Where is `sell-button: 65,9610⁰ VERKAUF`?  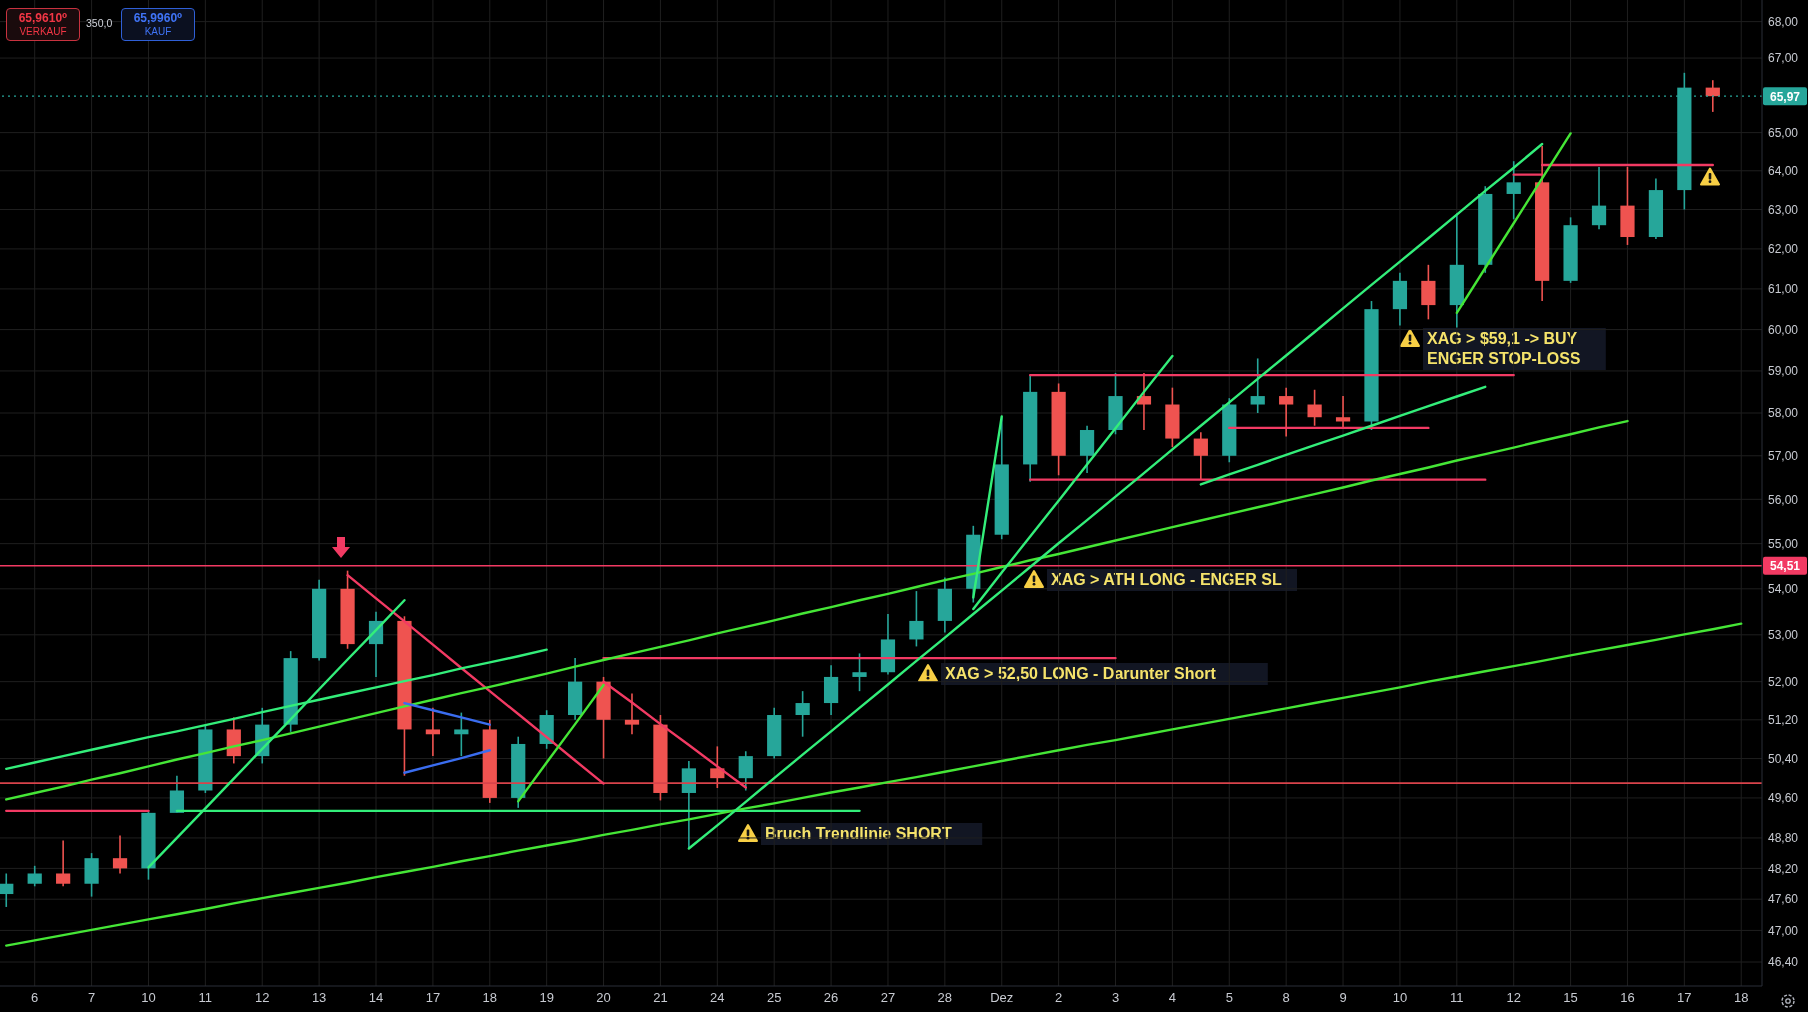
sell-button: 65,9610⁰ VERKAUF is located at coordinates (43, 24).